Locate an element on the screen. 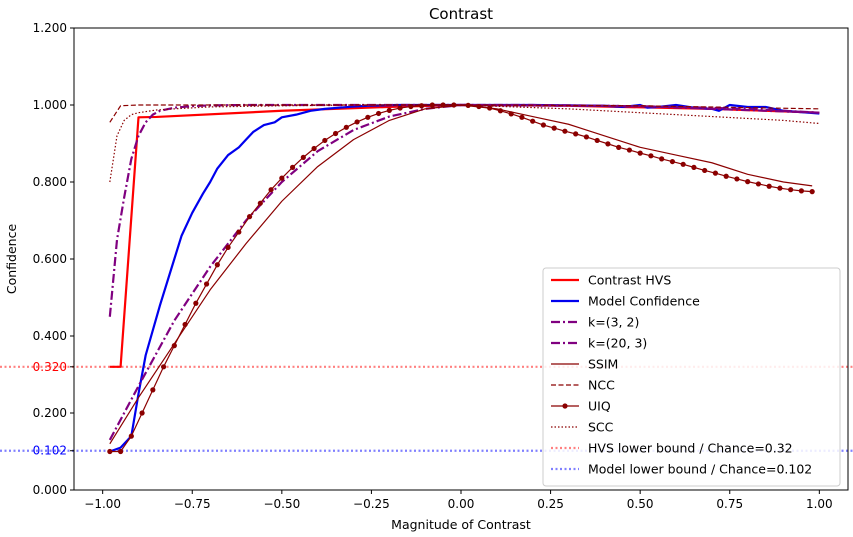  legend-entry-model-confidence: Model Confidence is located at coordinates (625, 301).